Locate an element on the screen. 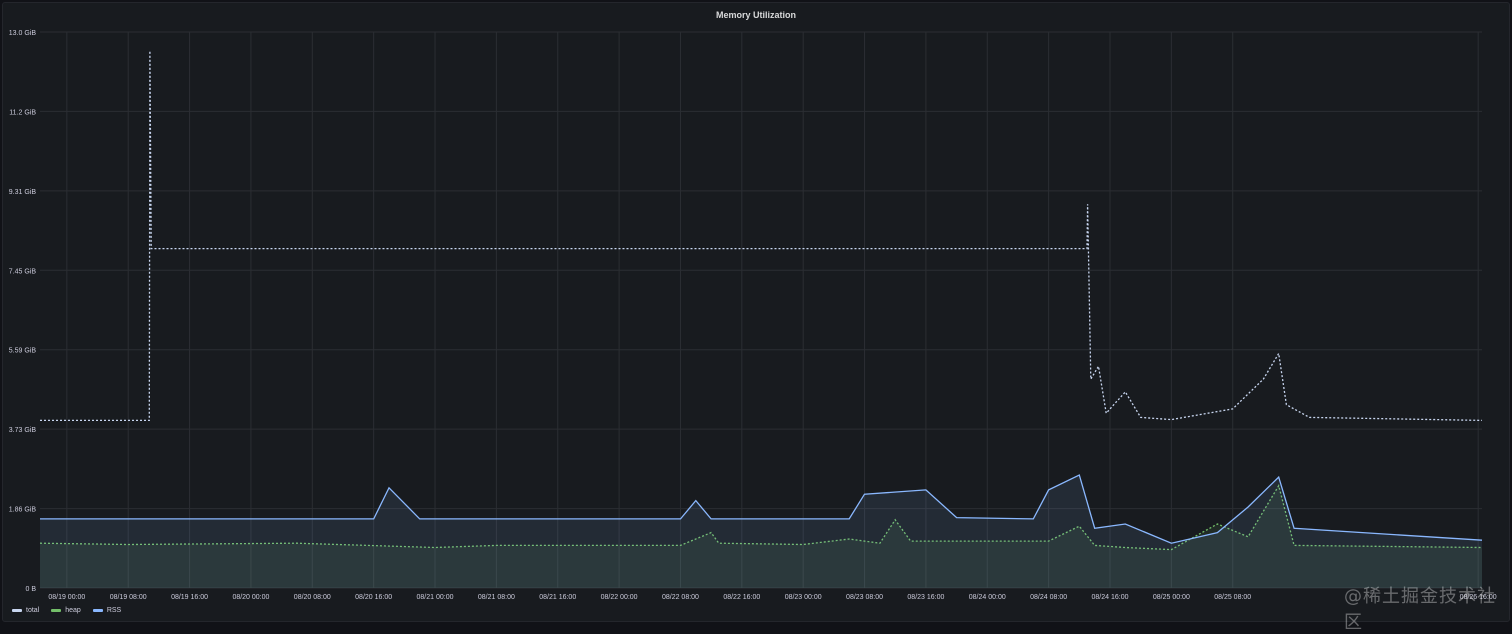 This screenshot has width=1512, height=634. y-tick-label: 9.31 GiB is located at coordinates (23, 192).